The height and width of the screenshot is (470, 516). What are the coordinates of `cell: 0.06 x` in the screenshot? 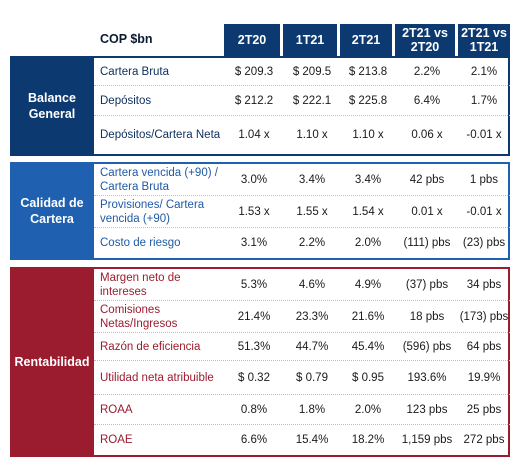 It's located at (427, 135).